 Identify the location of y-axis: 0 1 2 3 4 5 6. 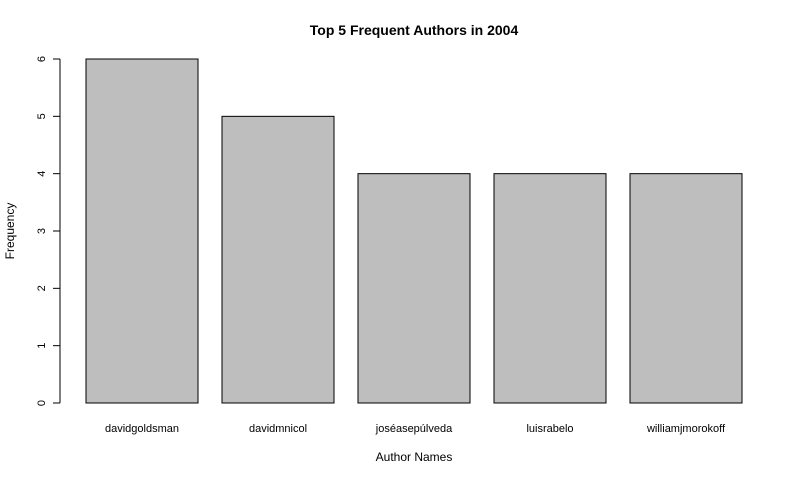
(48, 231).